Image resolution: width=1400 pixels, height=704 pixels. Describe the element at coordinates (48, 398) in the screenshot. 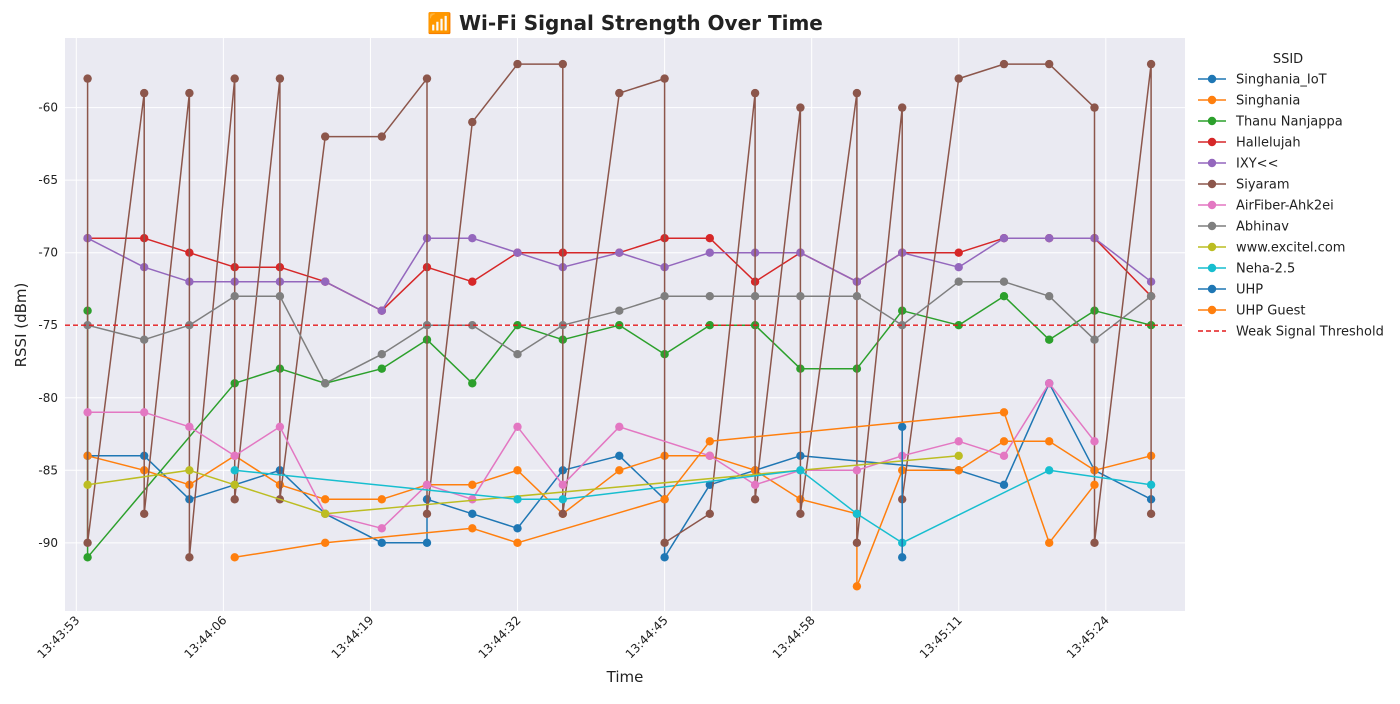

I see `y-tick-label: -80` at that location.